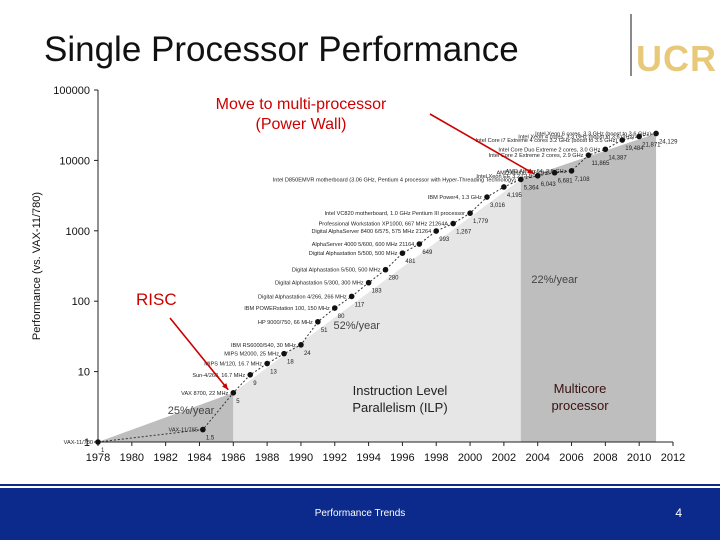  What do you see at coordinates (436, 458) in the screenshot?
I see `x-tick-label: 1998` at bounding box center [436, 458].